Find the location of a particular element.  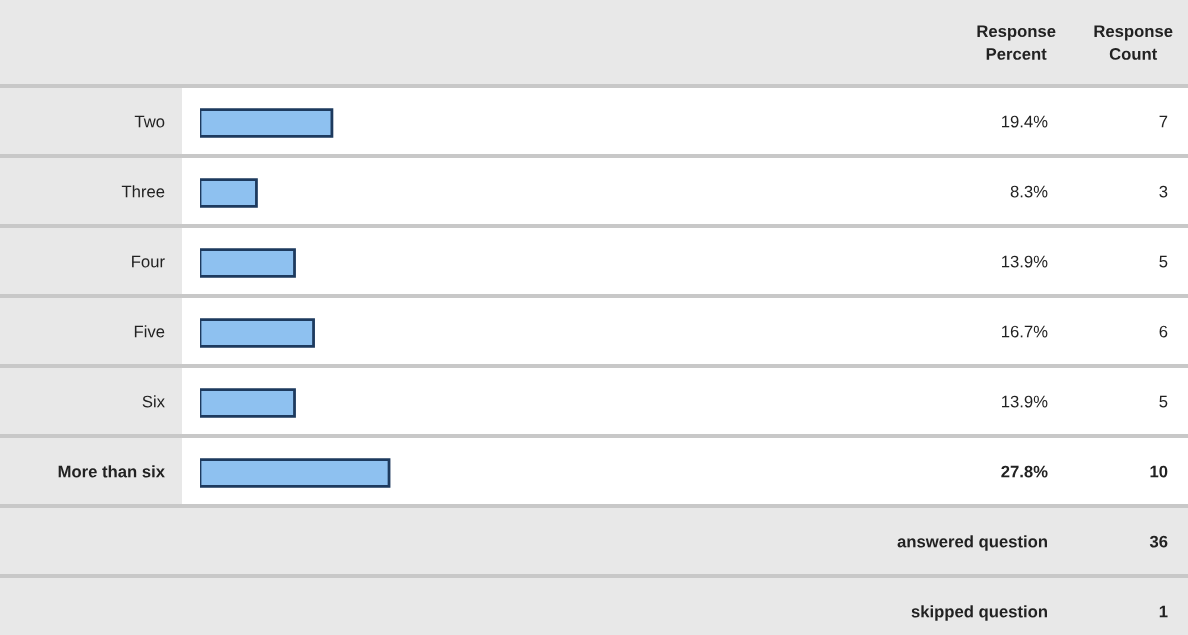

y-tick-label: Two is located at coordinates (149, 121).